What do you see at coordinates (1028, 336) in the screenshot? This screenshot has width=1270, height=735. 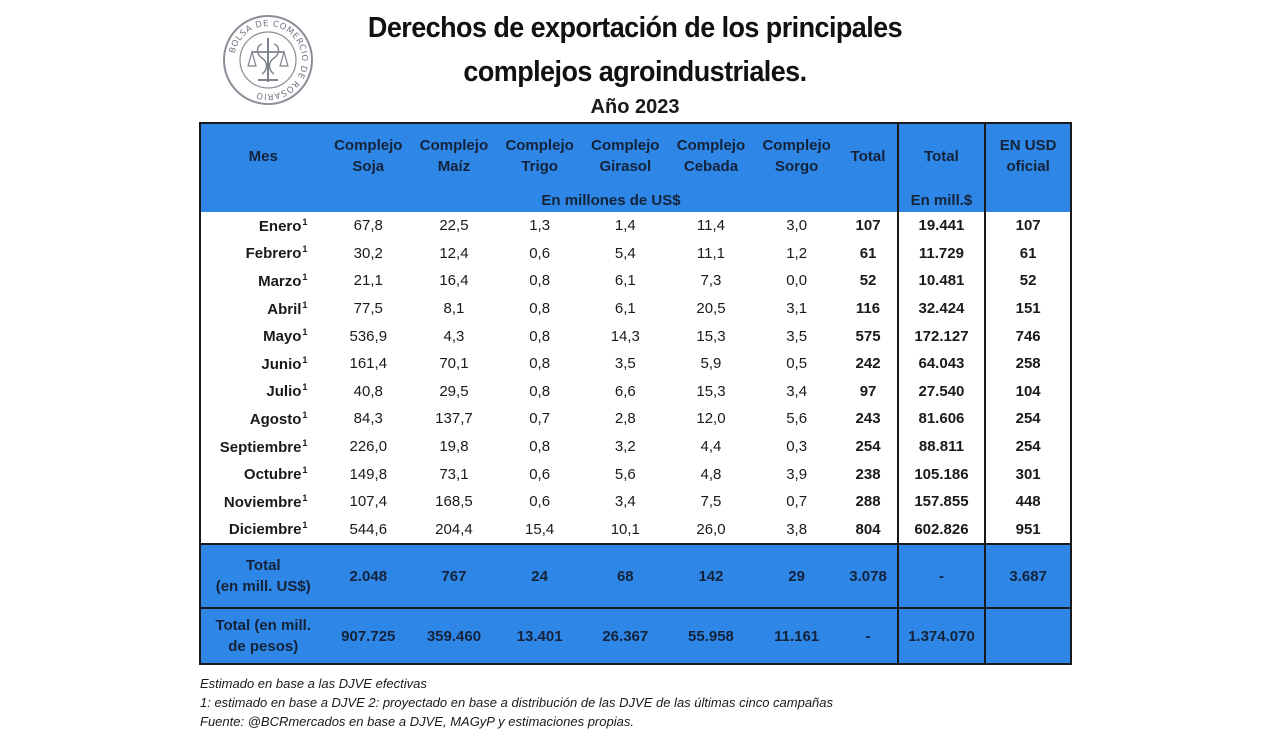 I see `cell-usd-oficial: 746` at bounding box center [1028, 336].